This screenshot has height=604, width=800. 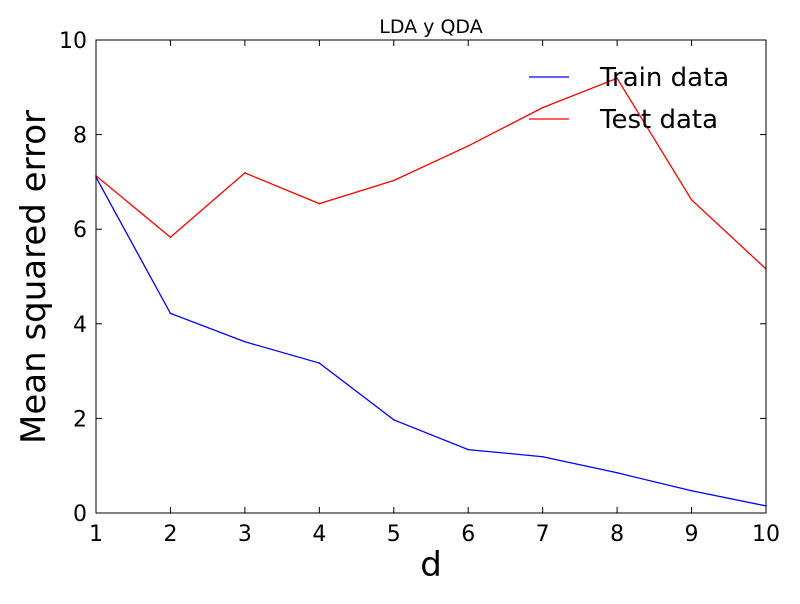 I want to click on y-axis-label: Mean squared error, so click(x=34, y=277).